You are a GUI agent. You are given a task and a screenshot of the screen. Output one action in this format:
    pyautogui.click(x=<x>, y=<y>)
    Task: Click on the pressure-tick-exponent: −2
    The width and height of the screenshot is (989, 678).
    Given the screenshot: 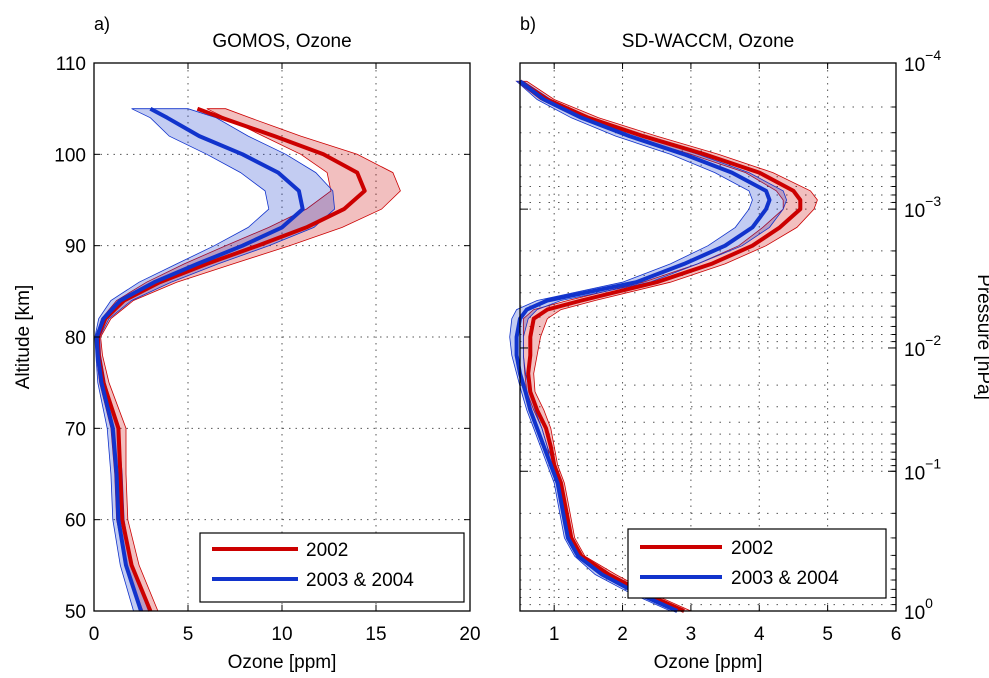 What is the action you would take?
    pyautogui.click(x=933, y=340)
    